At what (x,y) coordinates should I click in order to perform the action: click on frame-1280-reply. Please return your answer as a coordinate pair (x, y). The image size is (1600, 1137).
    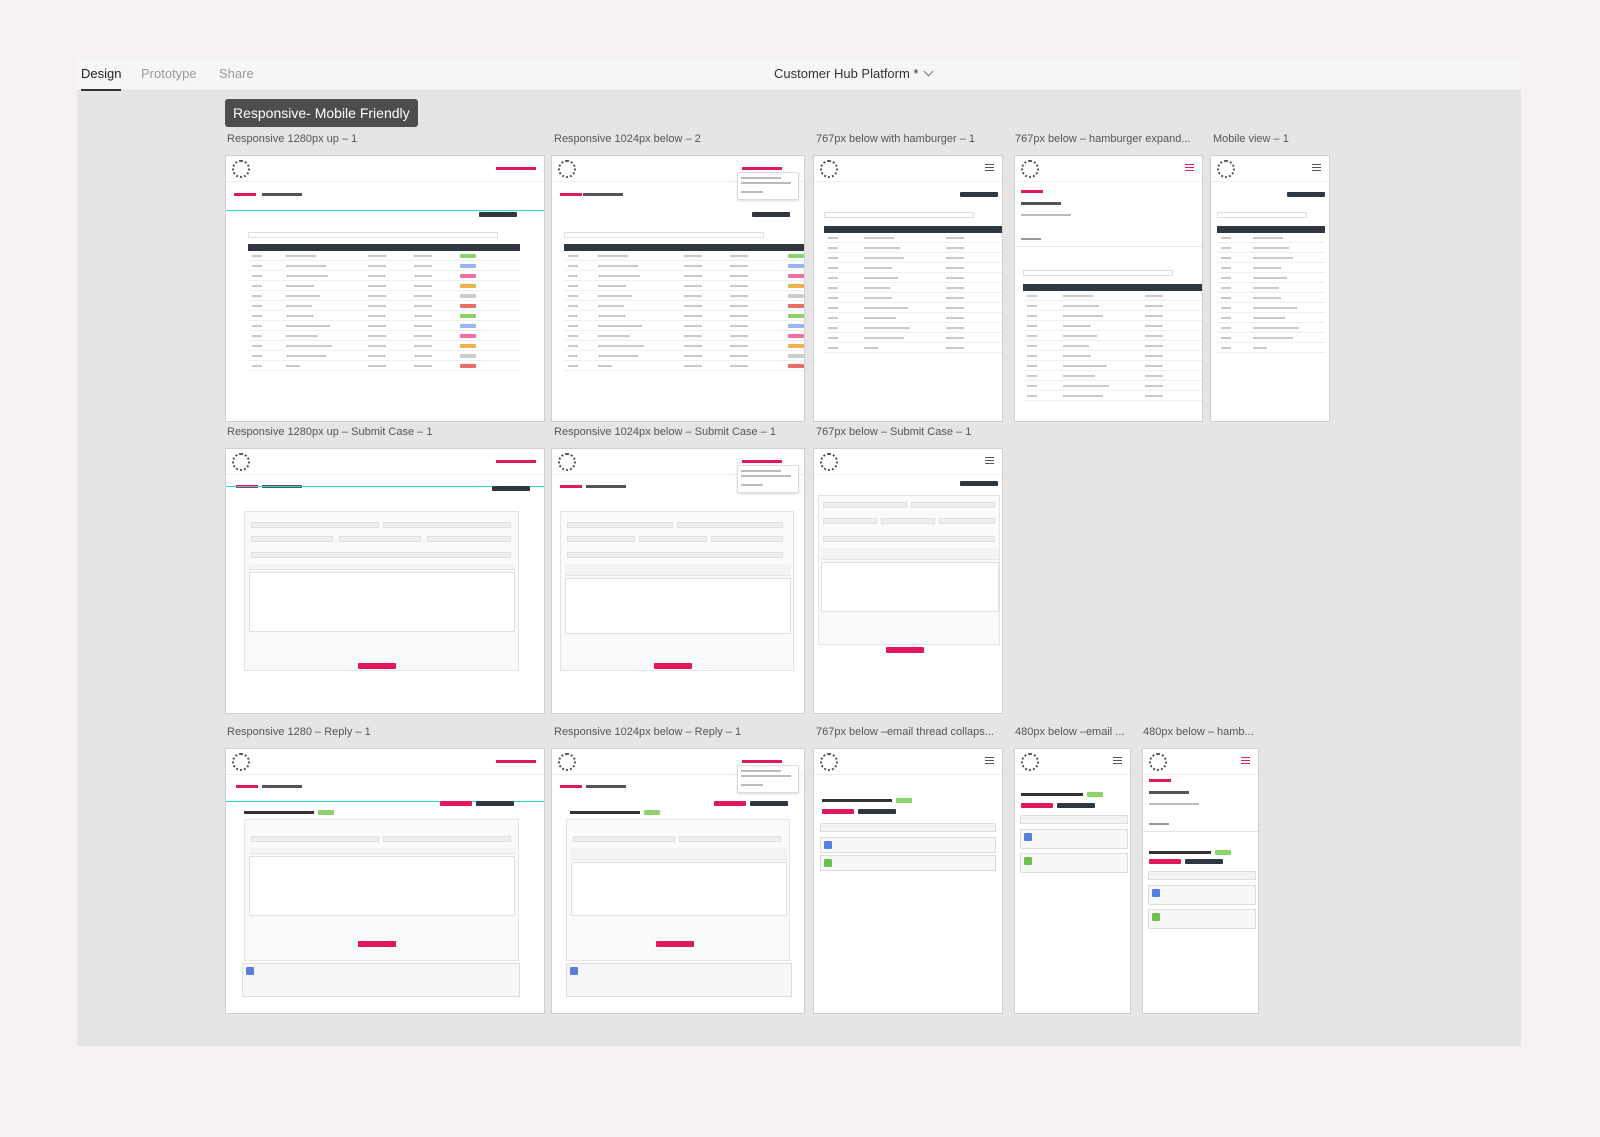
    Looking at the image, I should click on (385, 881).